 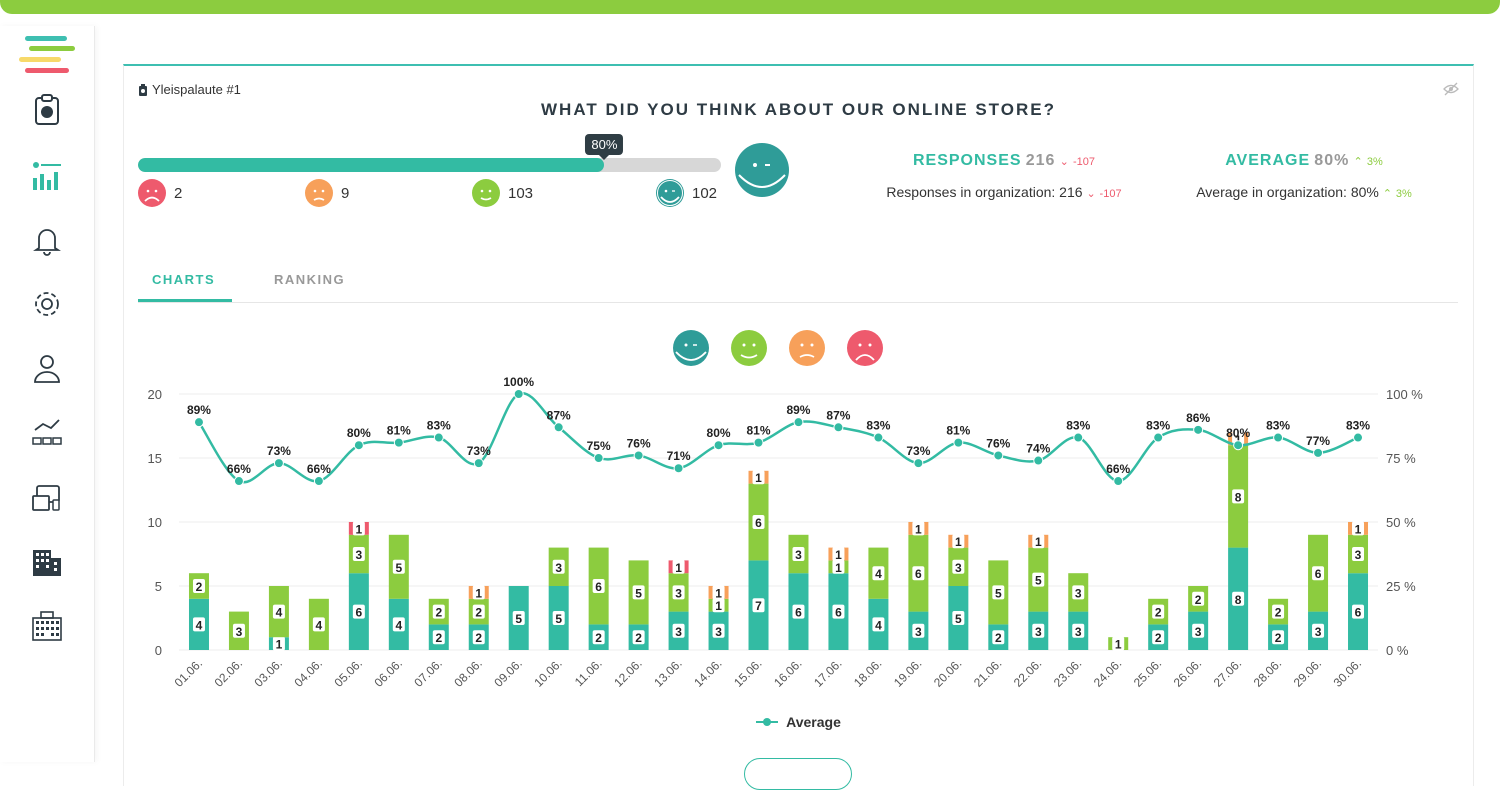 What do you see at coordinates (327, 193) in the screenshot?
I see `unhappy-count: 9` at bounding box center [327, 193].